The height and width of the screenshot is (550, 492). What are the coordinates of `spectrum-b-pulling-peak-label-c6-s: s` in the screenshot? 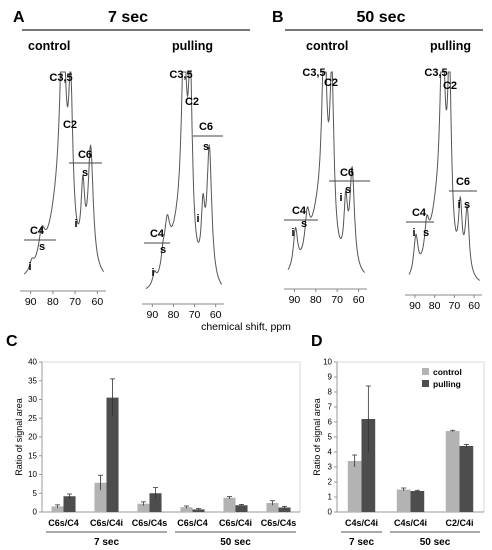 It's located at (467, 205).